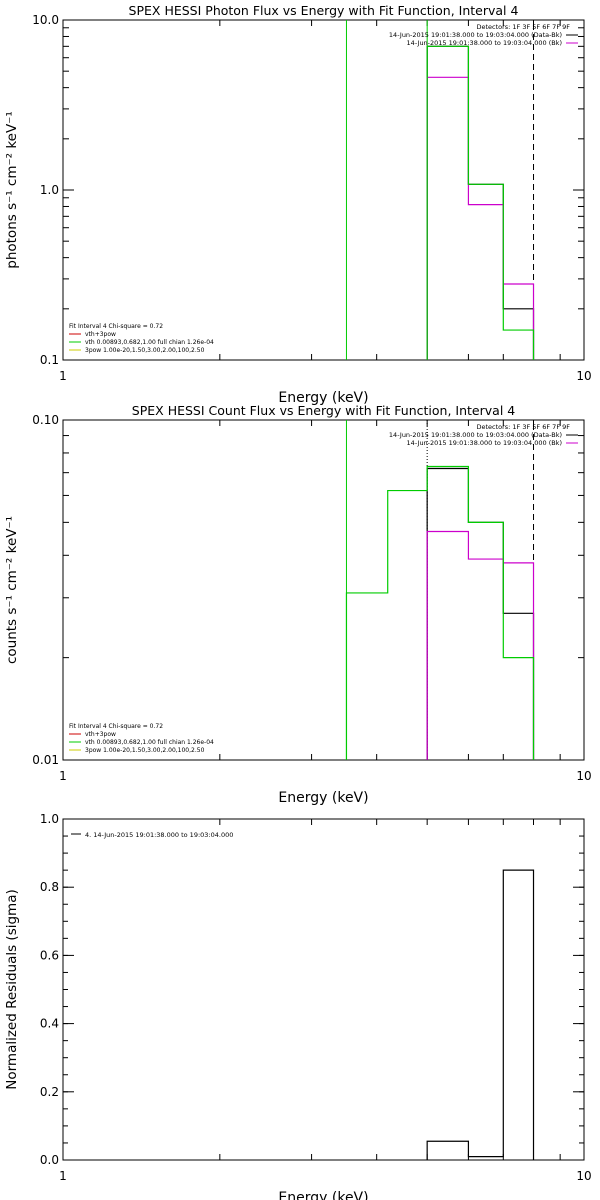 The width and height of the screenshot is (600, 1200). I want to click on y-tick-label: 0.8, so click(49, 887).